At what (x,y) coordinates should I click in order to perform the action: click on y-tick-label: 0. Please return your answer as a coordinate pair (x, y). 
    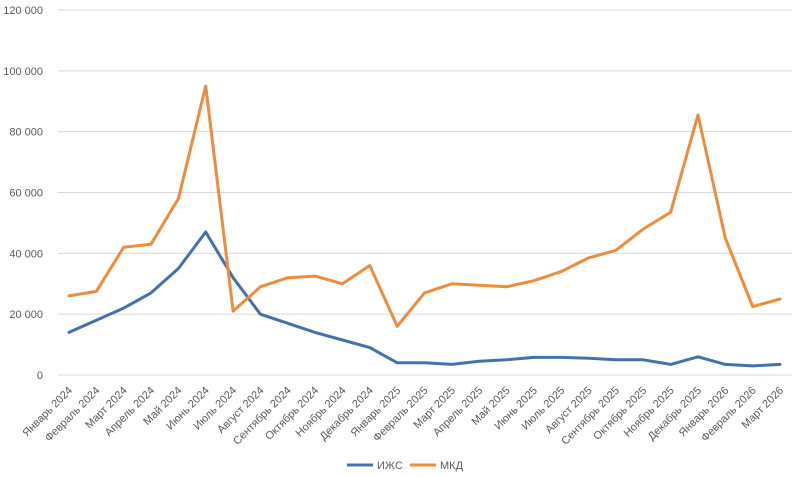
    Looking at the image, I should click on (40, 376).